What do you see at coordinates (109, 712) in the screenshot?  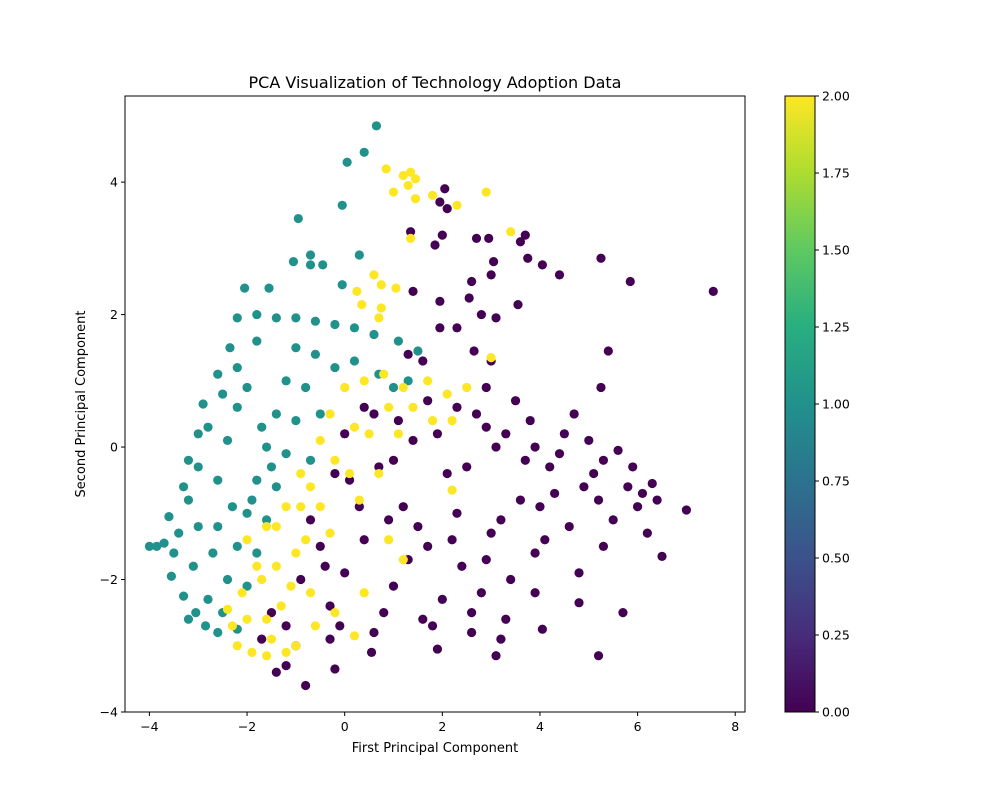 I see `y-tick-label: −4` at bounding box center [109, 712].